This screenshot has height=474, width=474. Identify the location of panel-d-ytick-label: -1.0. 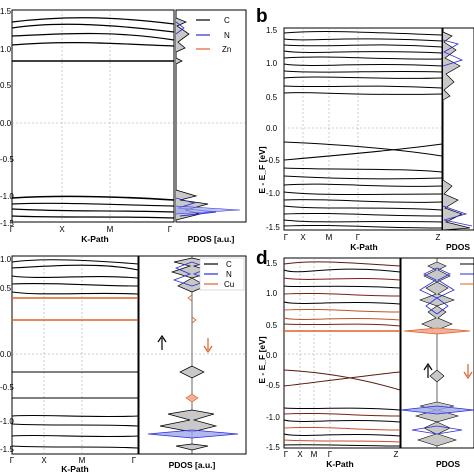
(273, 417).